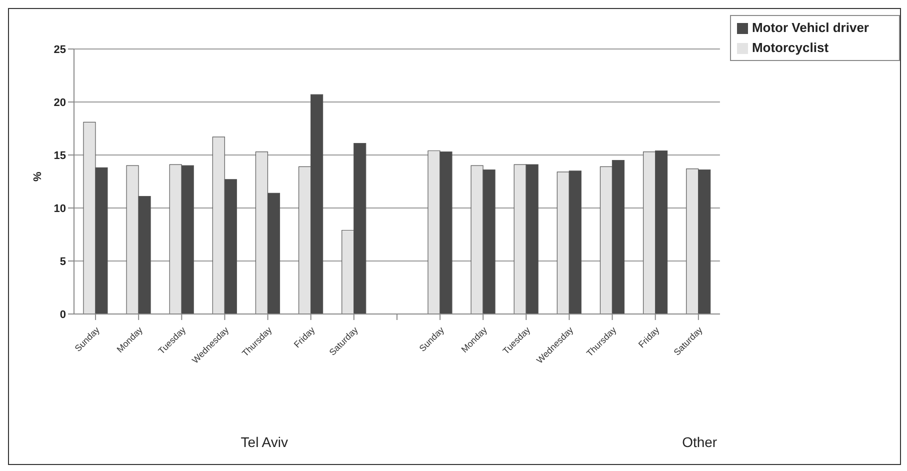  I want to click on y-tick-label: 10, so click(60, 208).